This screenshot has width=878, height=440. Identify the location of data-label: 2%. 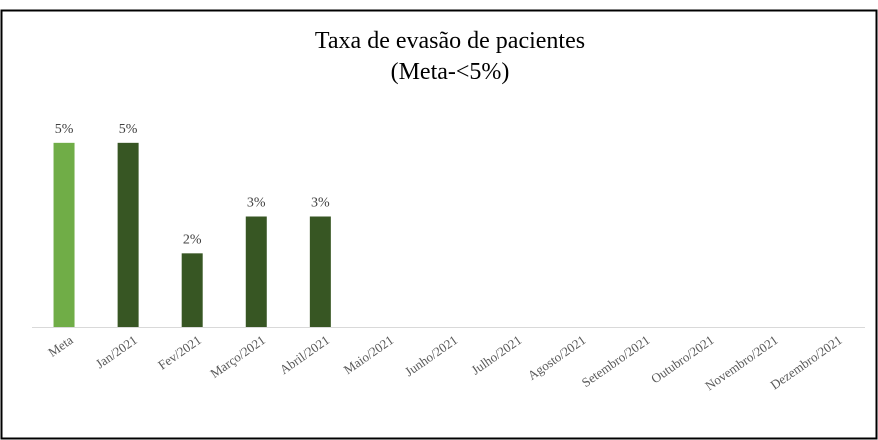
(192, 239).